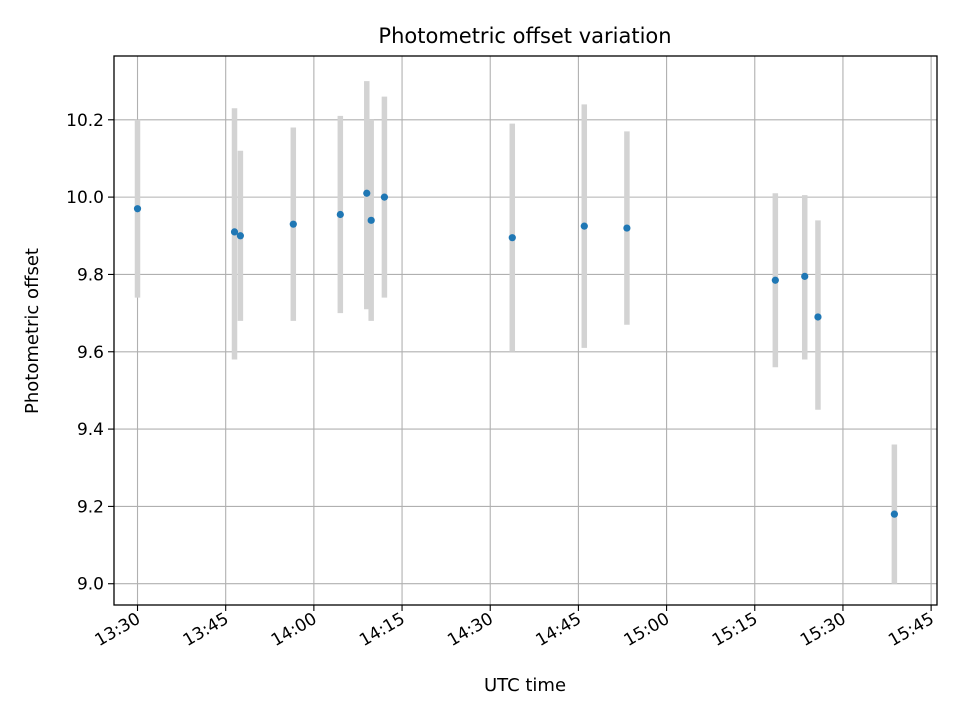 Image resolution: width=960 pixels, height=720 pixels. What do you see at coordinates (90, 430) in the screenshot?
I see `y-tick-label: 9.4` at bounding box center [90, 430].